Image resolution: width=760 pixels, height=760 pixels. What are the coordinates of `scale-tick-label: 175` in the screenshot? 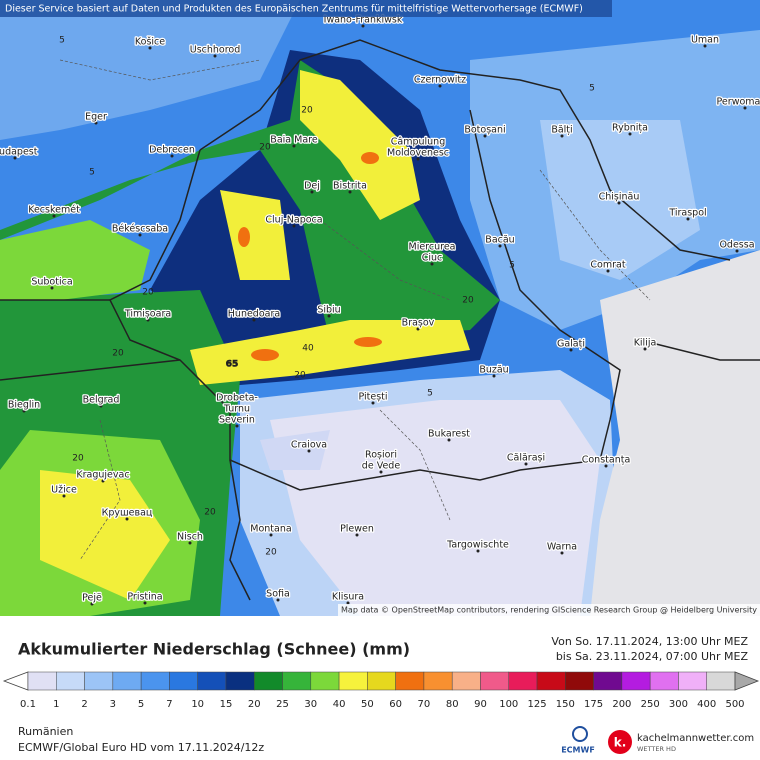 It's located at (593, 704).